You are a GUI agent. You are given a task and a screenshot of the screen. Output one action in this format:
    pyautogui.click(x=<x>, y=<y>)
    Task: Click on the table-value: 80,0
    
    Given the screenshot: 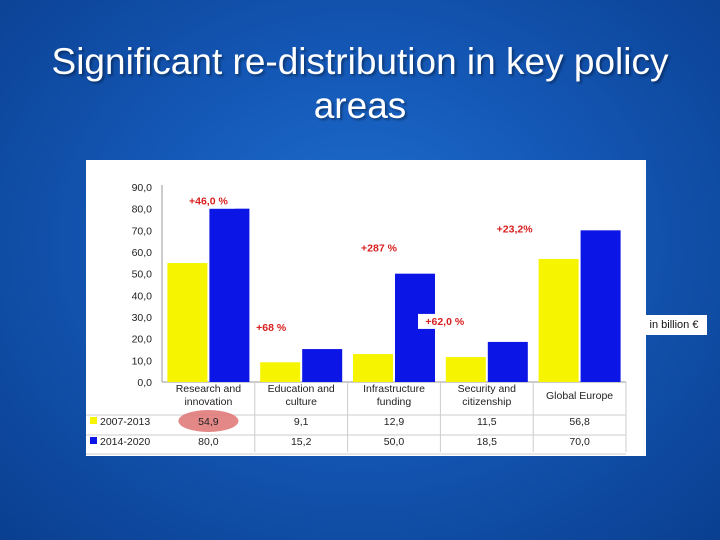 What is the action you would take?
    pyautogui.click(x=208, y=442)
    